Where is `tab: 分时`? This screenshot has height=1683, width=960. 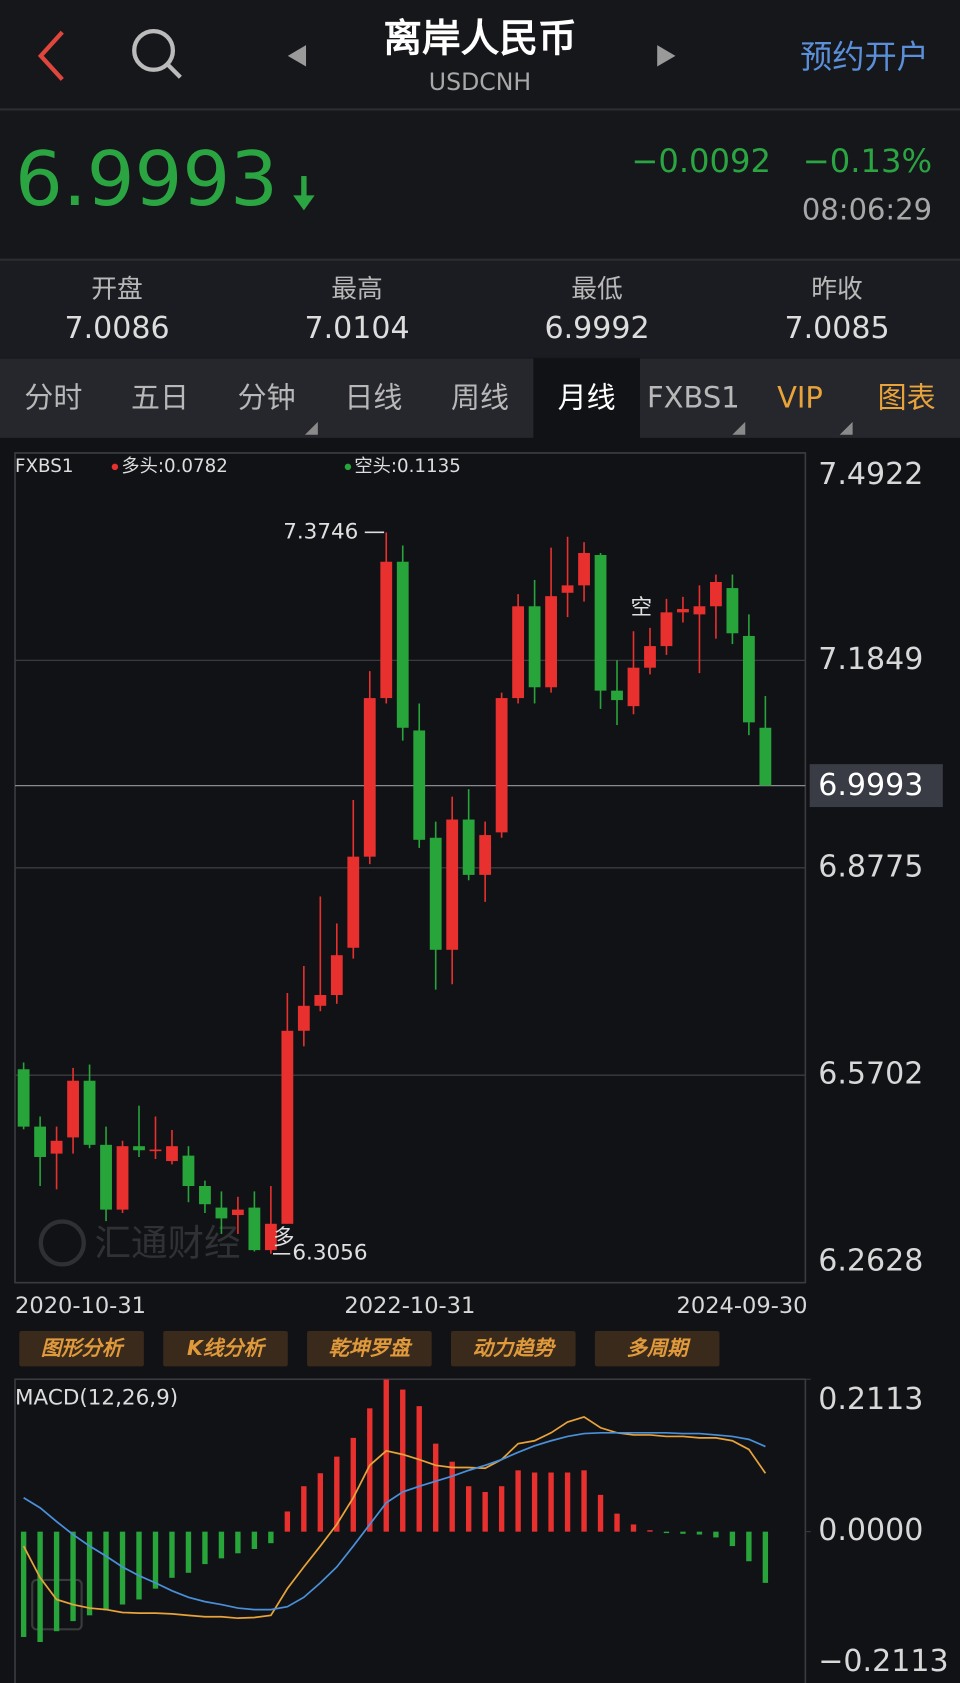 tab: 分时 is located at coordinates (53, 397).